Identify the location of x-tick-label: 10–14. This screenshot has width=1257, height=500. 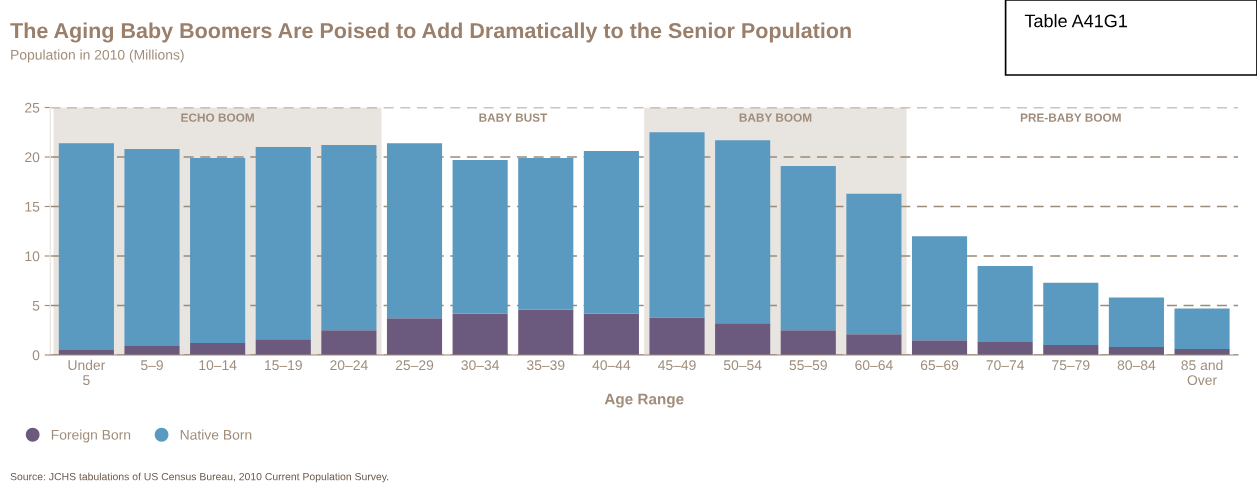
(218, 365).